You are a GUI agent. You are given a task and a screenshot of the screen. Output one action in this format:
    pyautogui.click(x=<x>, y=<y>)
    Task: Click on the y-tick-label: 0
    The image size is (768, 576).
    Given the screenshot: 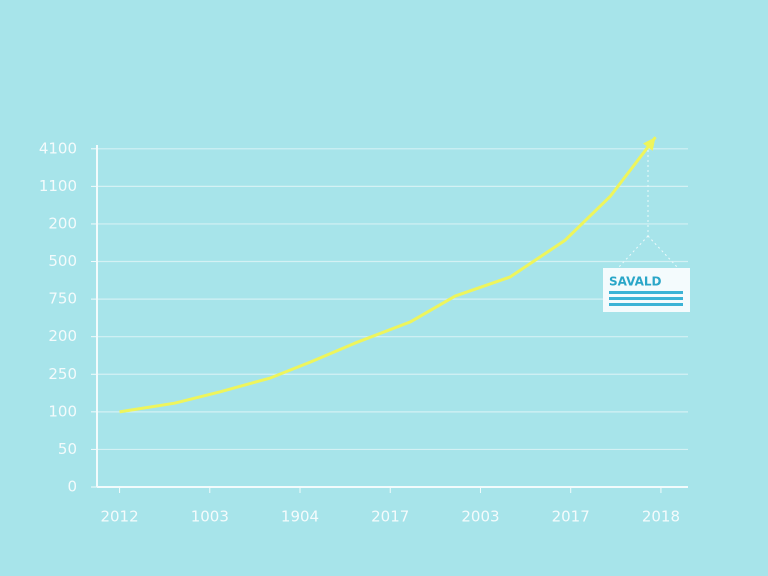 What is the action you would take?
    pyautogui.click(x=72, y=487)
    